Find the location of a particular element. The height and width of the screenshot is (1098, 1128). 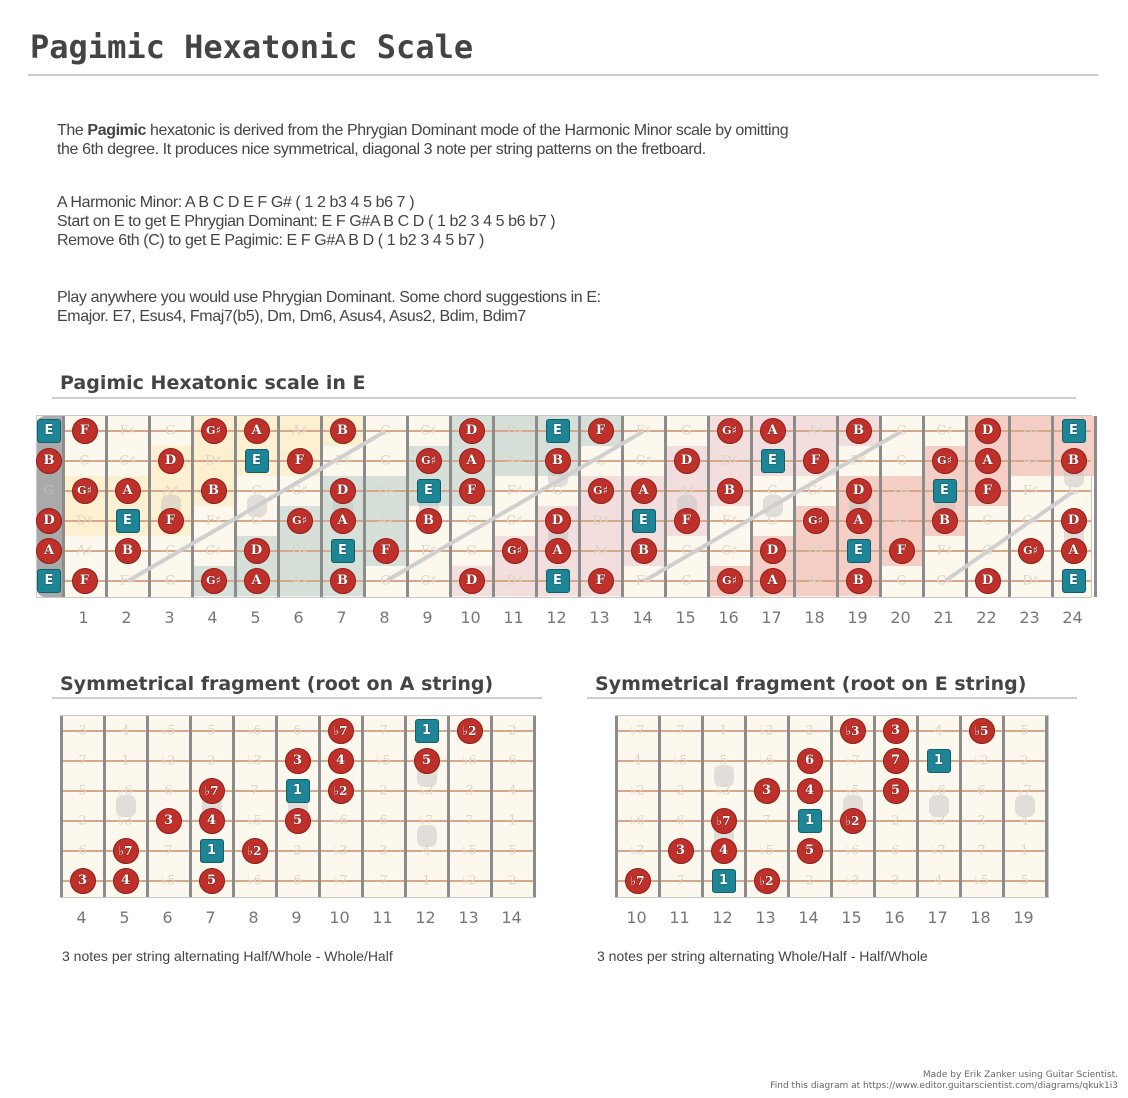

degree-marker: 6 is located at coordinates (809, 761).